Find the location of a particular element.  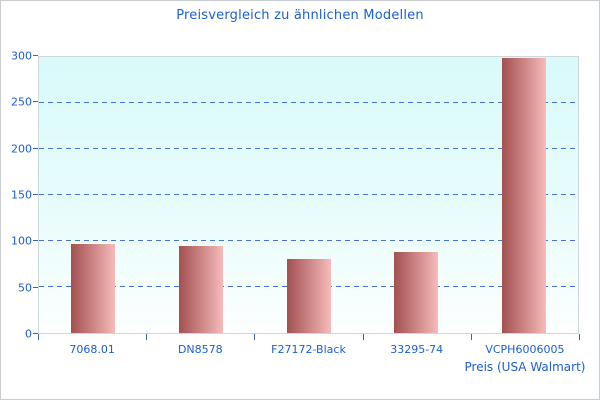

x-tick-label-DN8578: DN8578 is located at coordinates (200, 349).